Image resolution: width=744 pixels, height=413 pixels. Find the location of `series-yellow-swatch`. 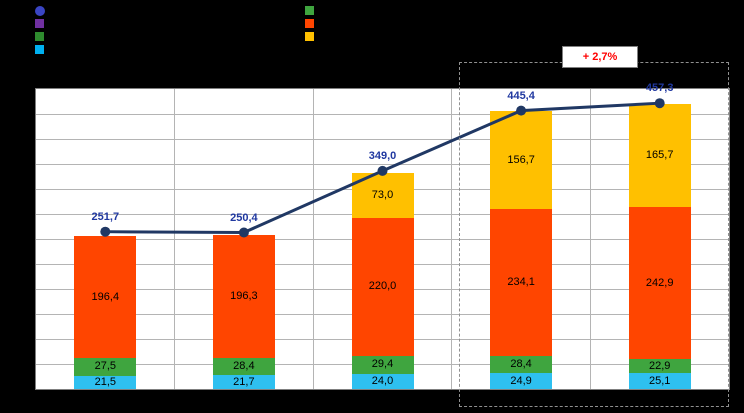

series-yellow-swatch is located at coordinates (309, 36).